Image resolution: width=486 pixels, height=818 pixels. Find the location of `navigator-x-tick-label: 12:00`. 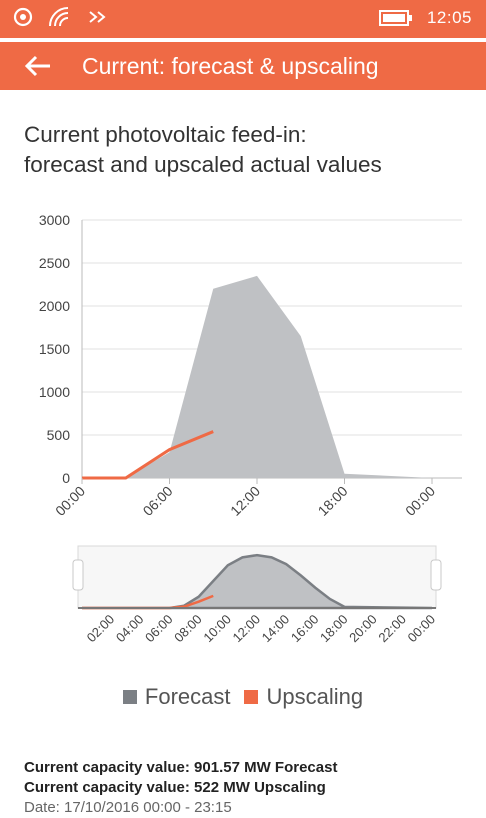

navigator-x-tick-label: 12:00 is located at coordinates (247, 629).